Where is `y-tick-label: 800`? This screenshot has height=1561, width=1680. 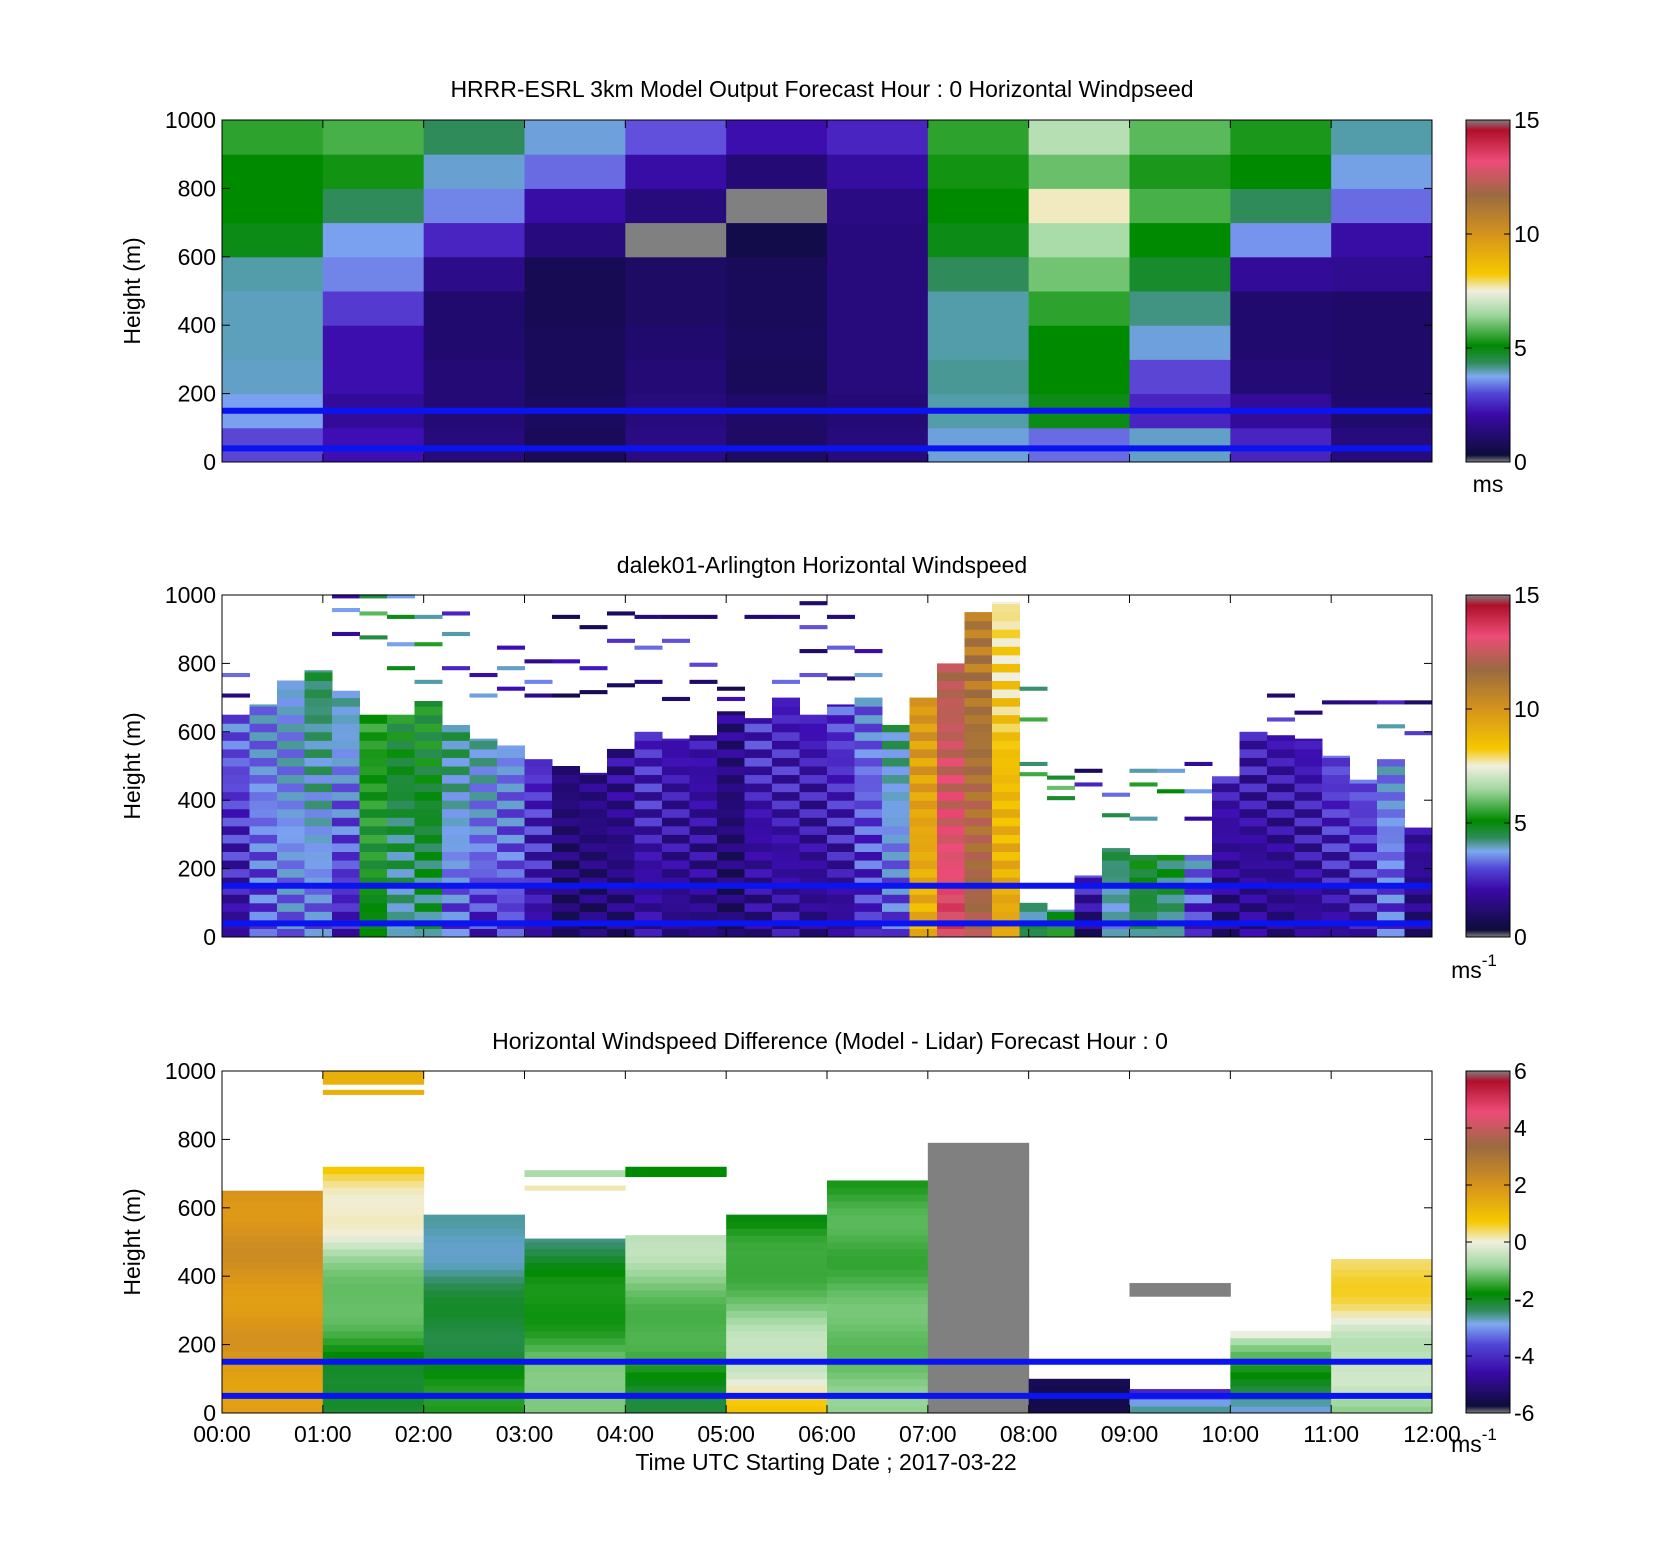
y-tick-label: 800 is located at coordinates (197, 1139).